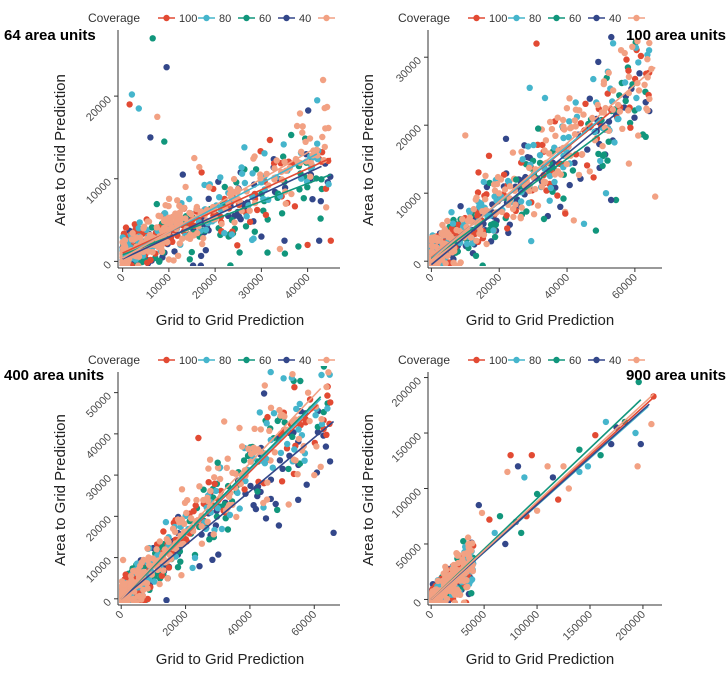  What do you see at coordinates (99, 446) in the screenshot?
I see `y-tick-label: 40000` at bounding box center [99, 446].